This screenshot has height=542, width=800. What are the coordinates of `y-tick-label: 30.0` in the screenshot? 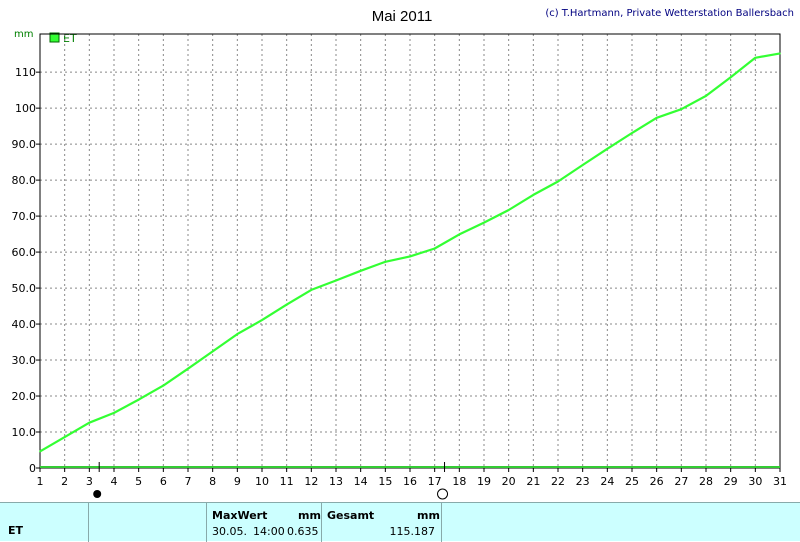 It's located at (24, 360).